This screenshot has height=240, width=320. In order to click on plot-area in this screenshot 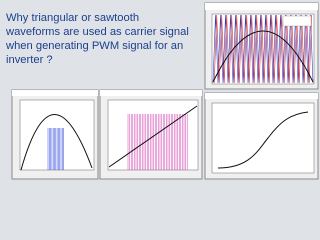, I will do `click(153, 135)`.